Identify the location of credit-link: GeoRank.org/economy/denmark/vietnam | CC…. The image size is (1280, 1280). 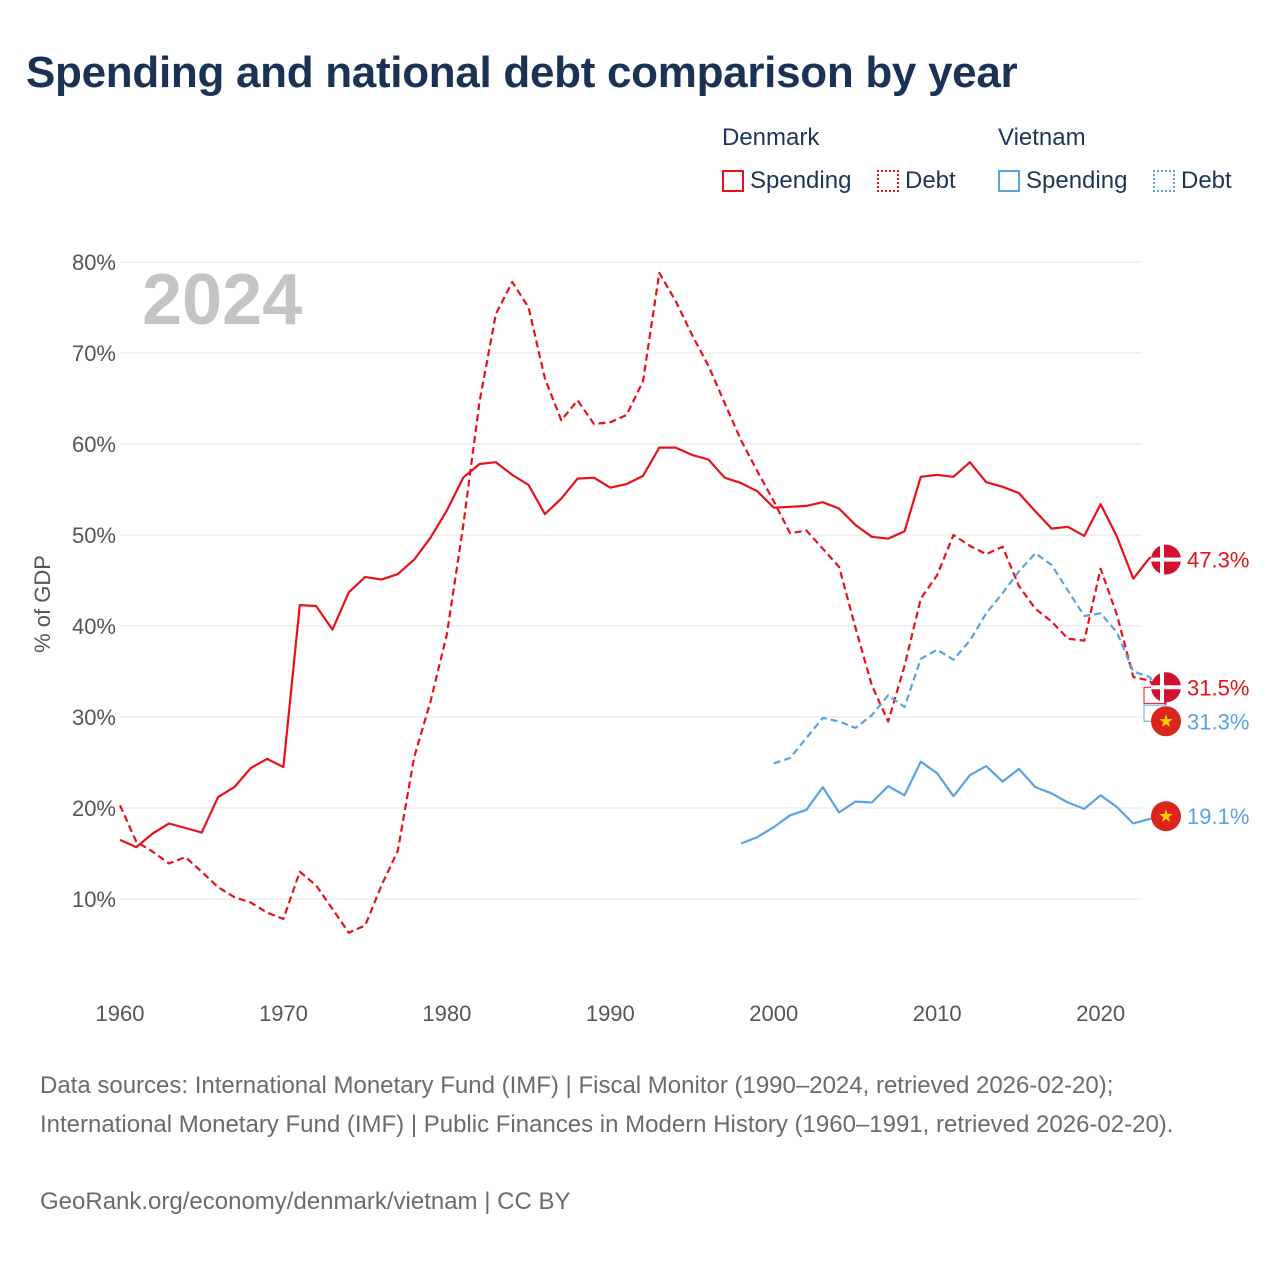
(305, 1201).